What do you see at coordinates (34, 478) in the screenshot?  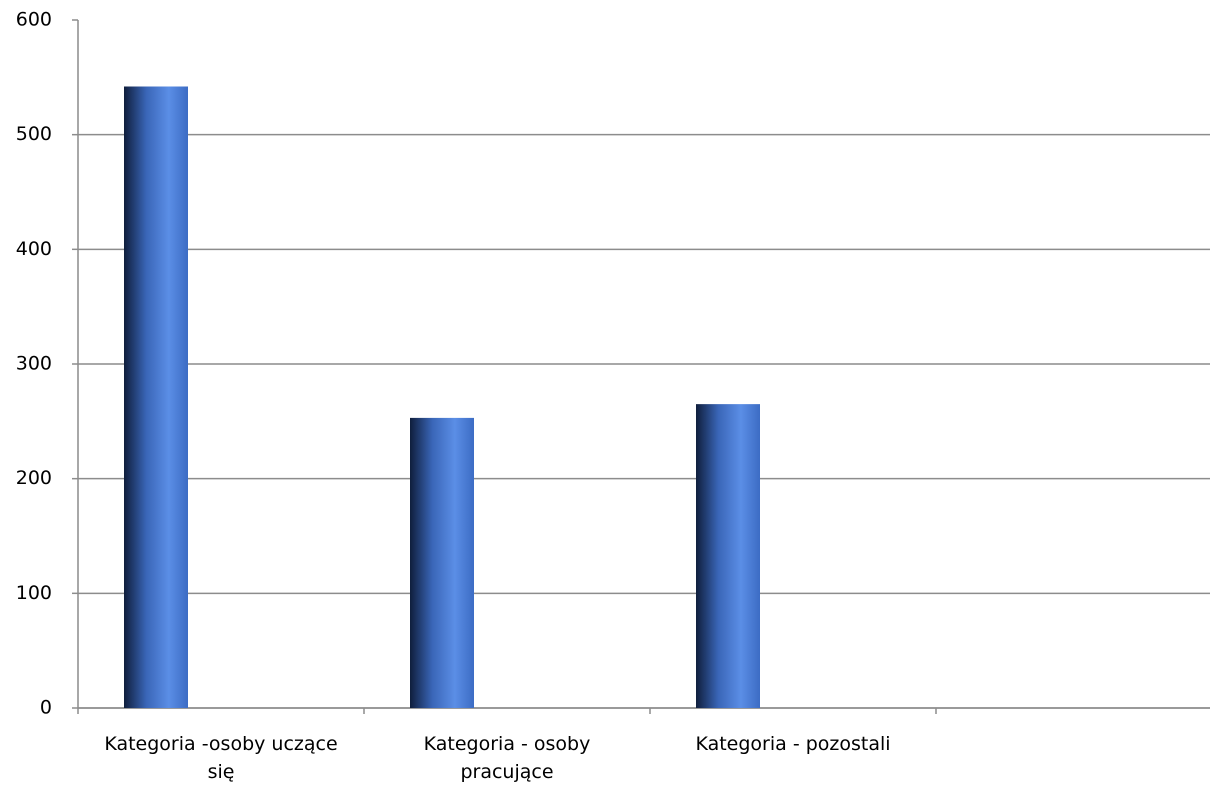 I see `y-tick-label: 200` at bounding box center [34, 478].